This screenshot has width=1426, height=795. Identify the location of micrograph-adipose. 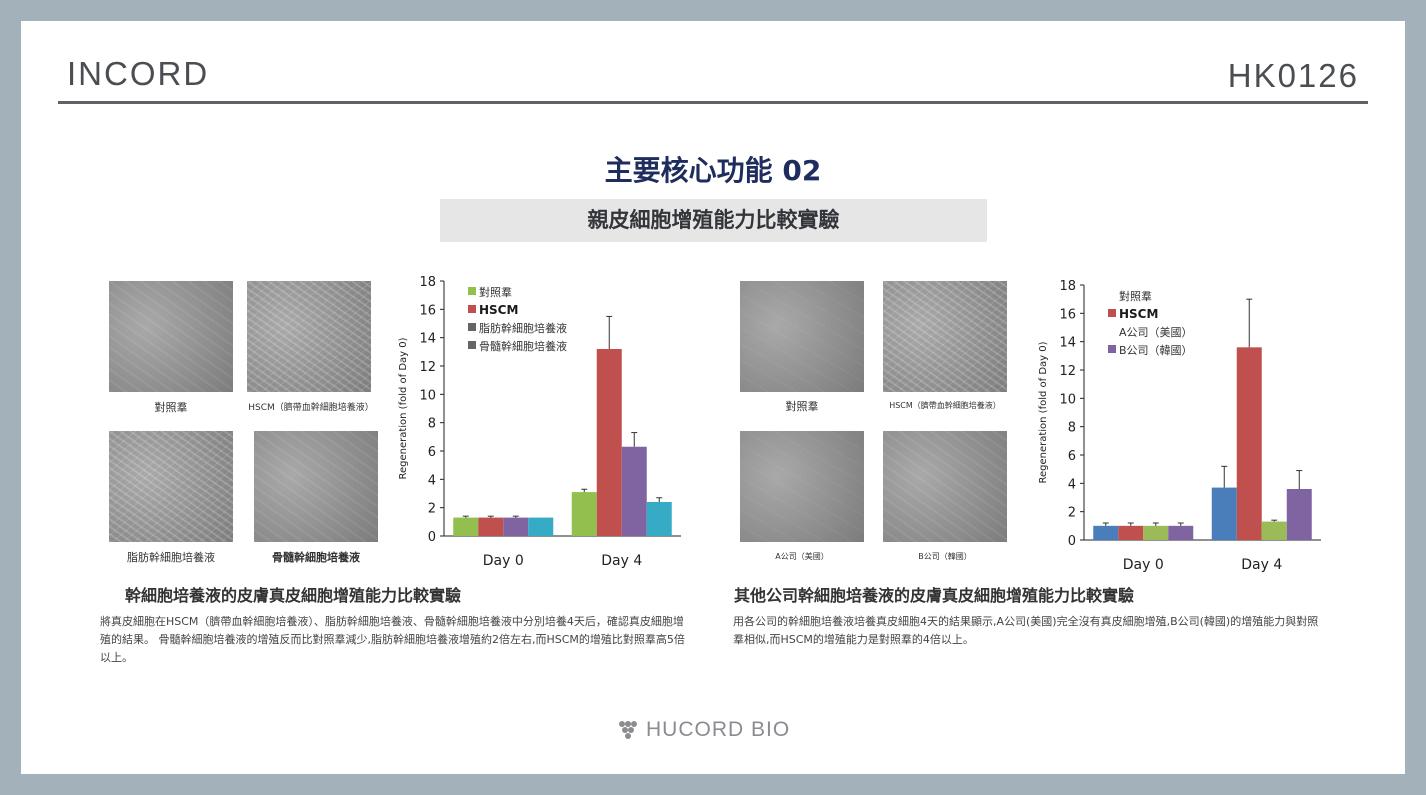
(171, 486).